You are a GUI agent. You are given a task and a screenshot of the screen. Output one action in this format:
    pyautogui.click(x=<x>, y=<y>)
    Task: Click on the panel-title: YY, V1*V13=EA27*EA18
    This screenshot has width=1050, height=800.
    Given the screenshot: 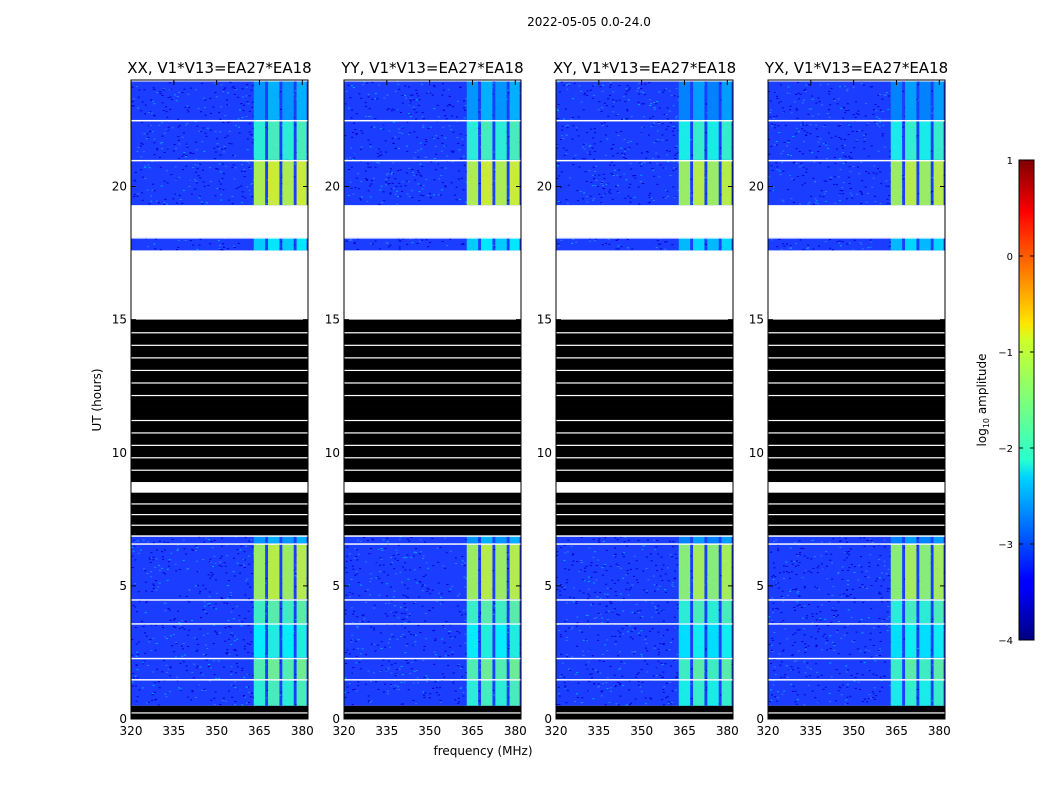 What is the action you would take?
    pyautogui.click(x=431, y=68)
    